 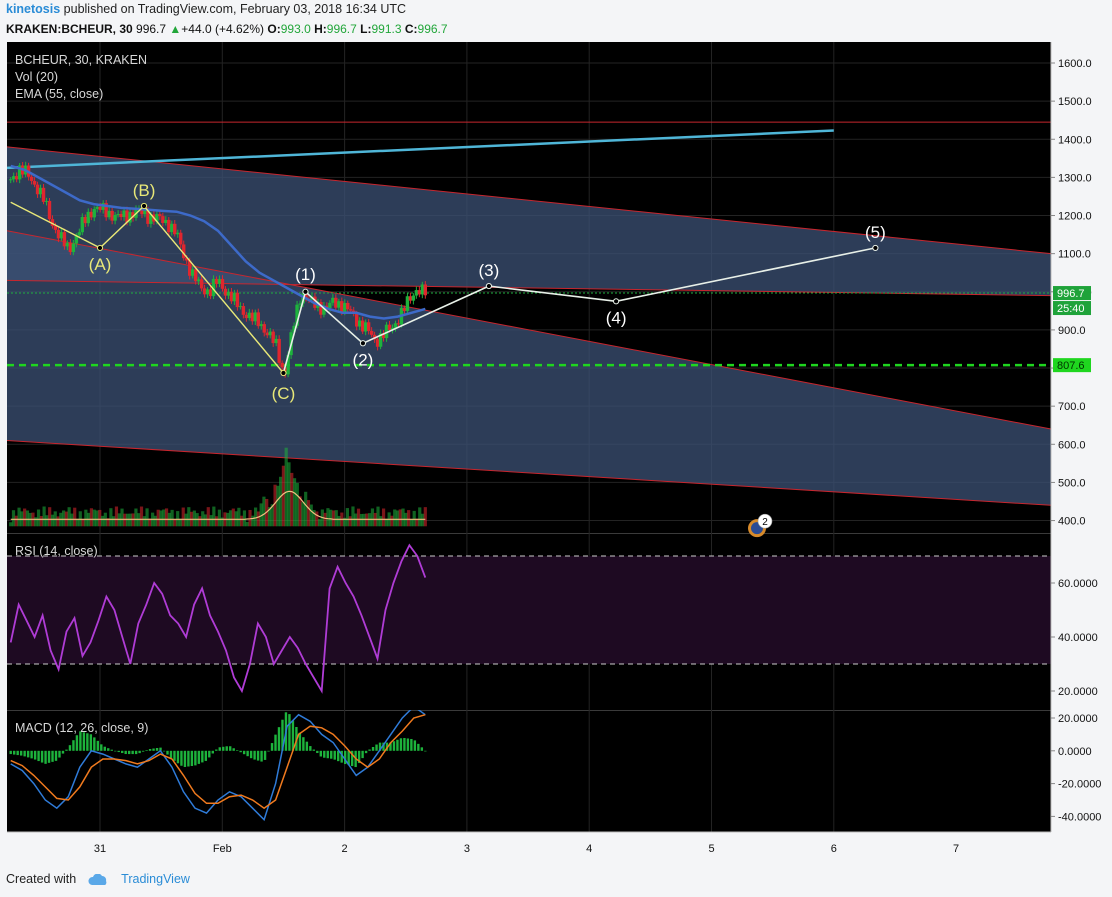 What do you see at coordinates (1071, 309) in the screenshot?
I see `price-tag-text: 25:40` at bounding box center [1071, 309].